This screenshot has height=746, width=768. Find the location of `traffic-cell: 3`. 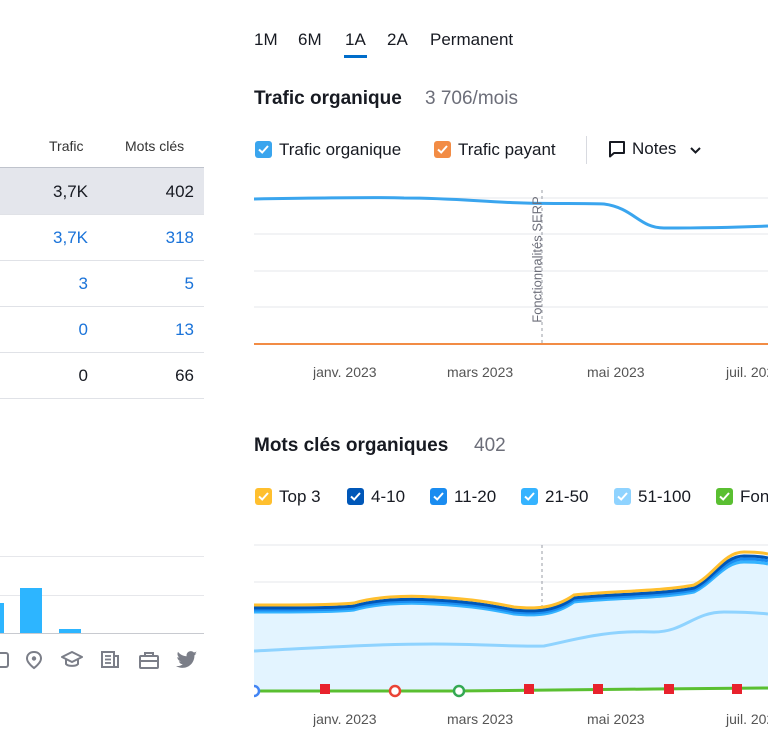

traffic-cell: 3 is located at coordinates (83, 283).